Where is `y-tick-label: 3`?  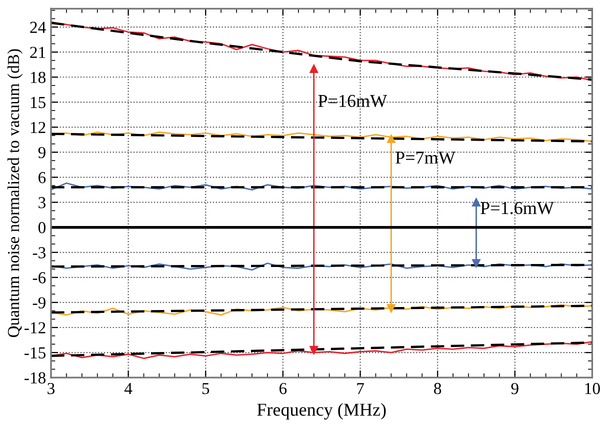
y-tick-label: 3 is located at coordinates (42, 202).